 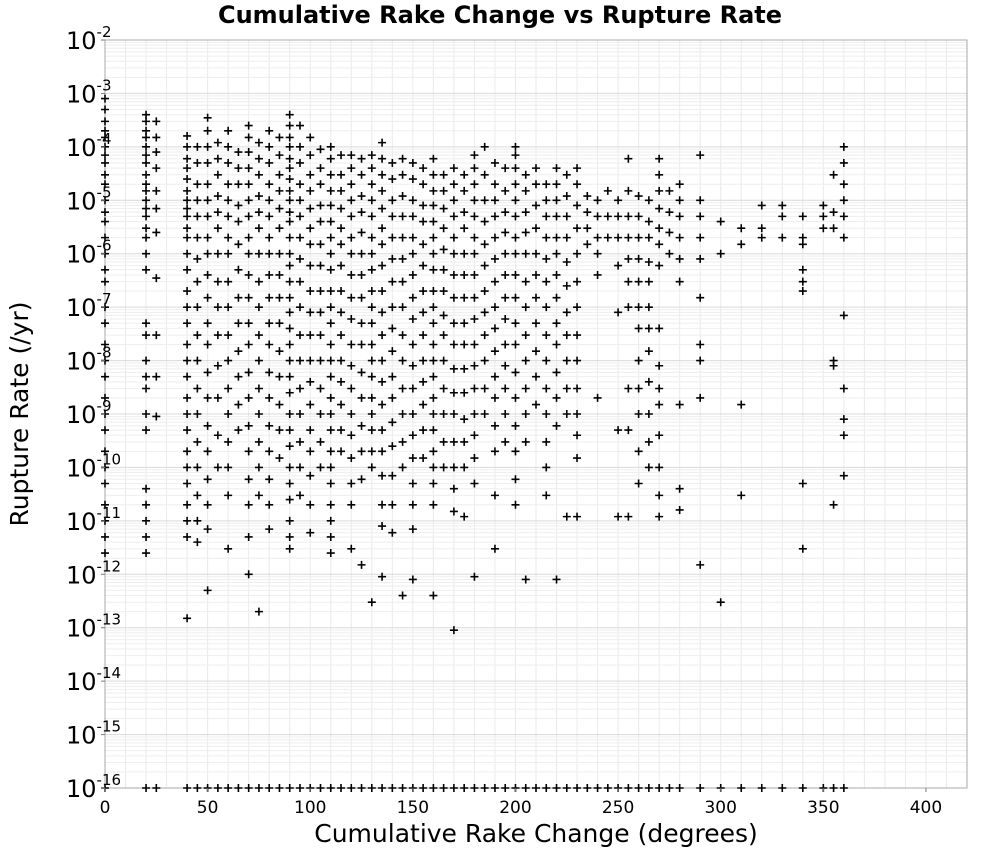 I want to click on y-tick-label: 10-15, so click(x=93, y=734).